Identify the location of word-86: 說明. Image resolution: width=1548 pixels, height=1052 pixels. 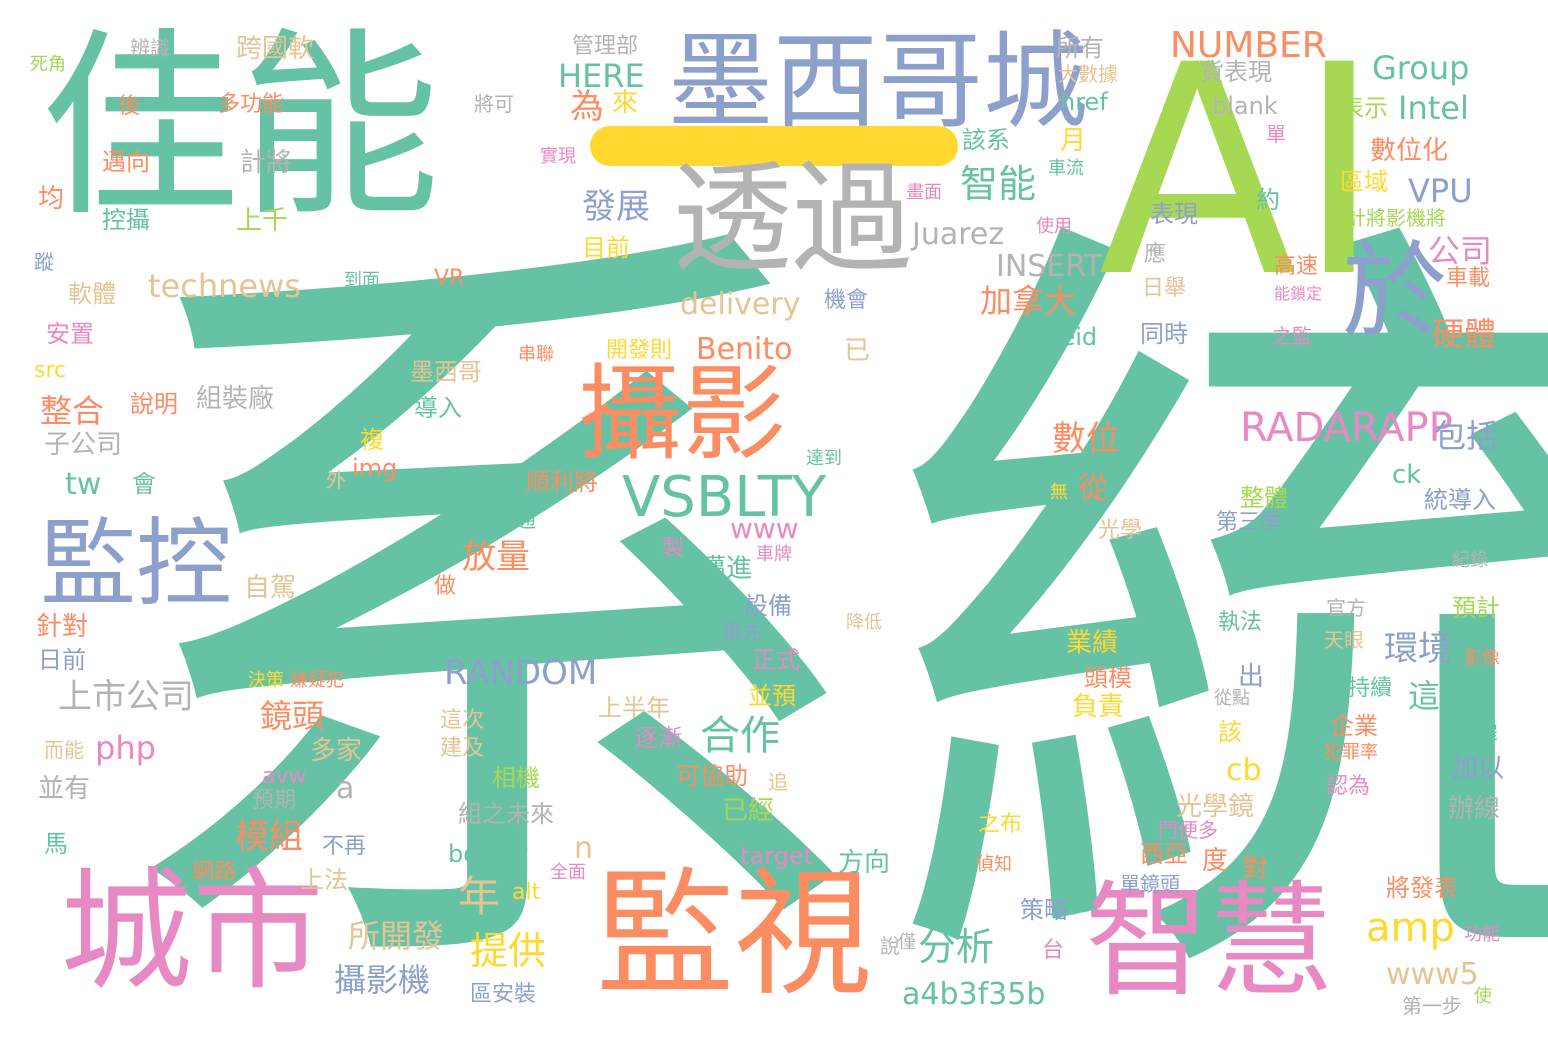
(154, 404).